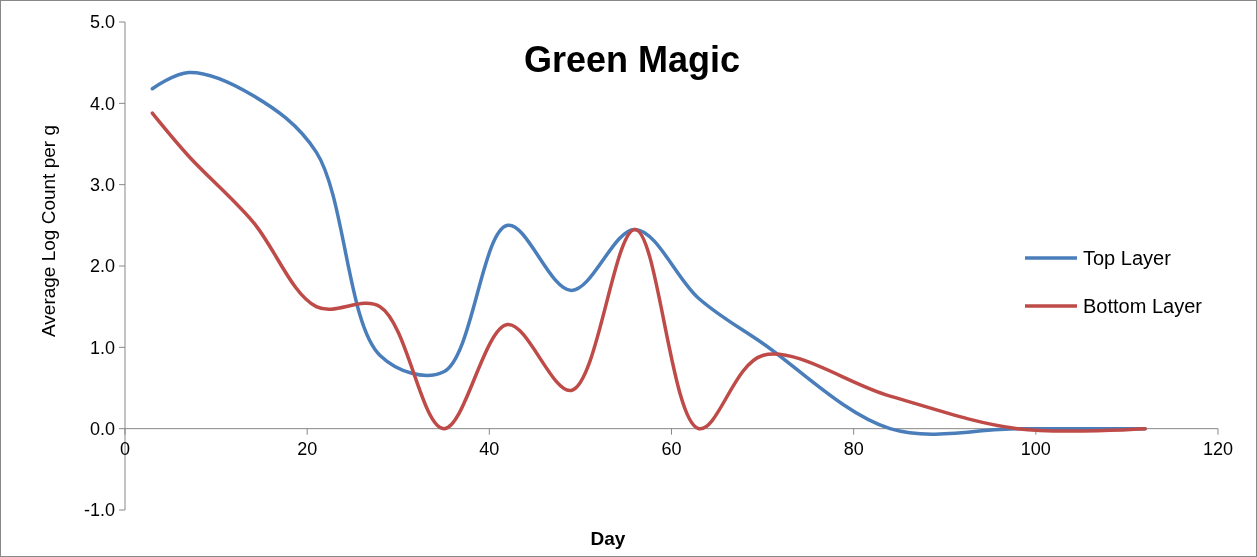  I want to click on x-tick-label: 0, so click(125, 448).